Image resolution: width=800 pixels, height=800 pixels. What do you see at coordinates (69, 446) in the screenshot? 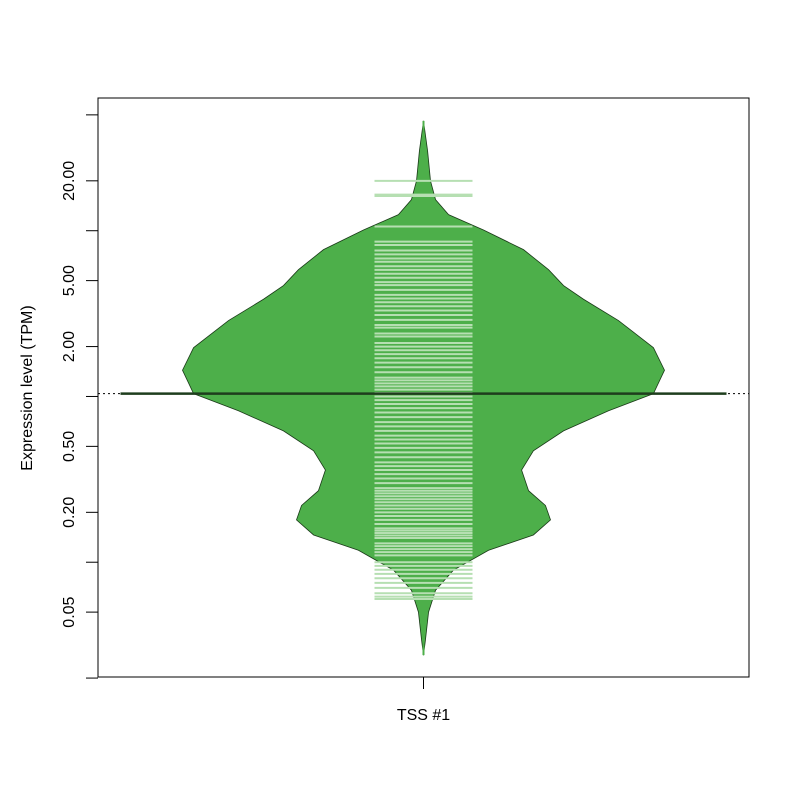
I see `y-tick-label: 0.50` at bounding box center [69, 446].